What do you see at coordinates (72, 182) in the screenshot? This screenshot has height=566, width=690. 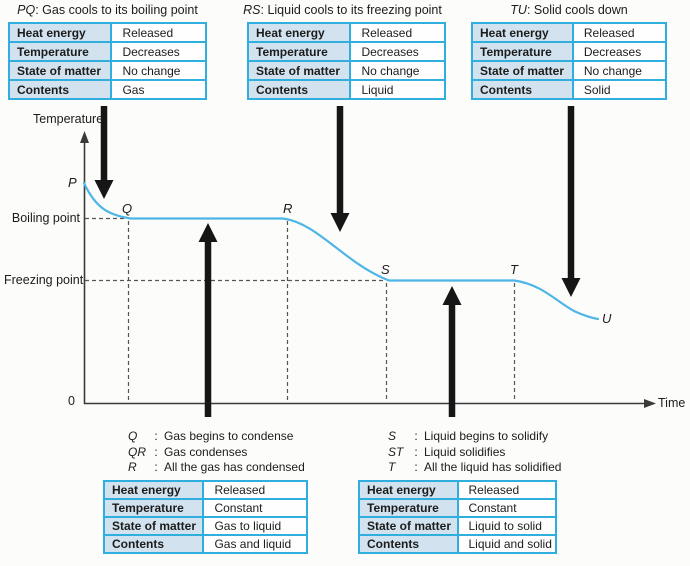 I see `point-label-p: P` at bounding box center [72, 182].